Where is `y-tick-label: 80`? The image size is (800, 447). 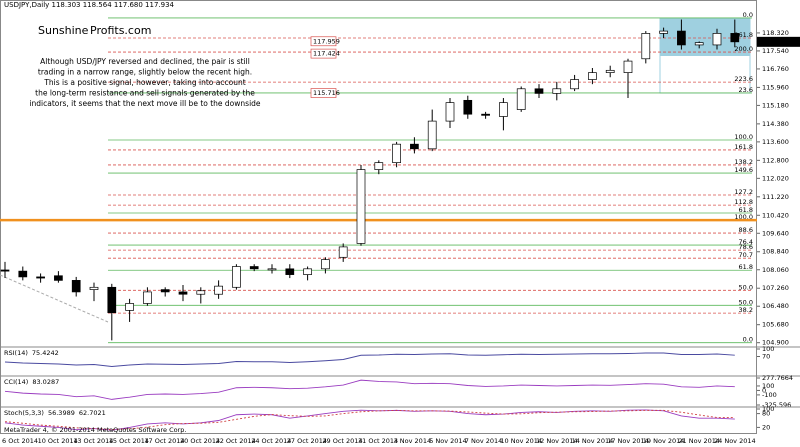 y-tick-label: 80 is located at coordinates (766, 414).